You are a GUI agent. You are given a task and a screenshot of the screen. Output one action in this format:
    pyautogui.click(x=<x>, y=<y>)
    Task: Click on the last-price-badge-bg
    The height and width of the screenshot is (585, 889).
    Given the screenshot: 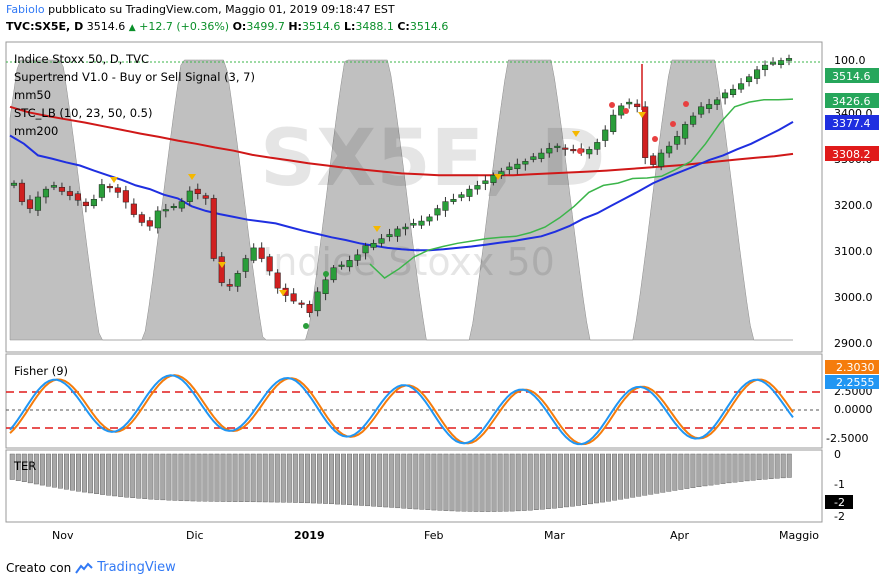 What is the action you would take?
    pyautogui.click(x=852, y=75)
    